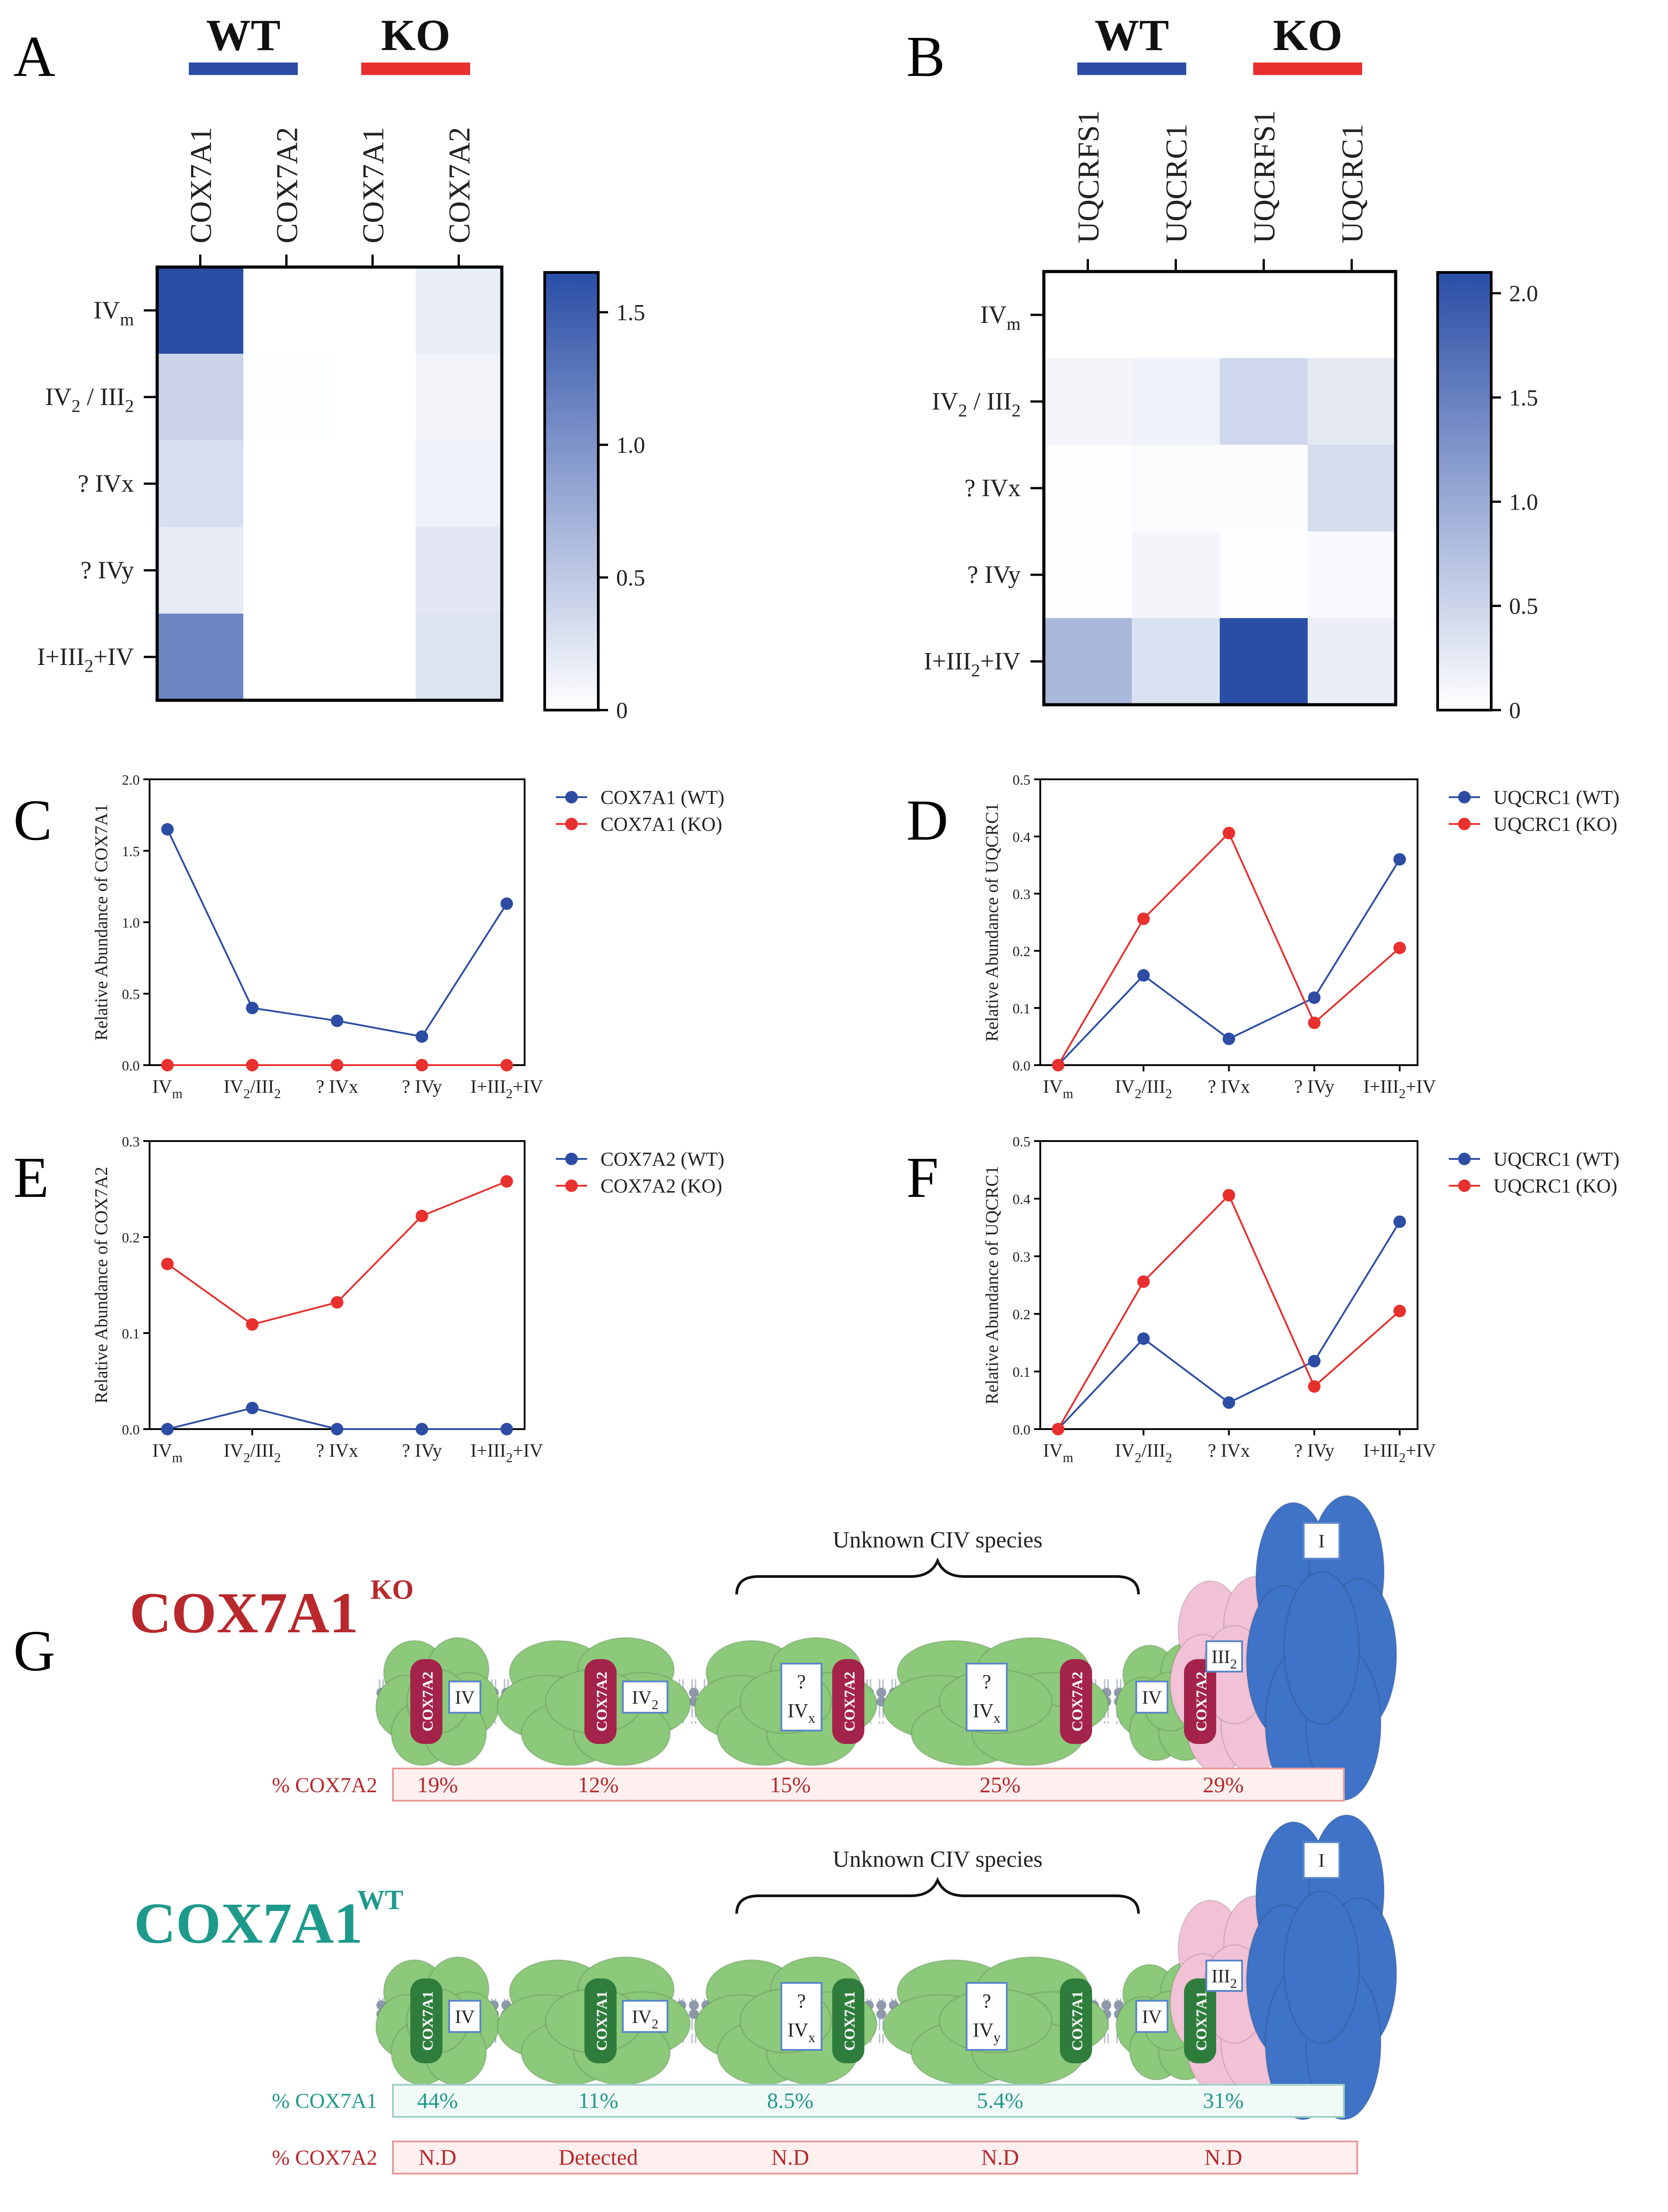 Image resolution: width=1668 pixels, height=2212 pixels. Describe the element at coordinates (875, 2158) in the screenshot. I see `wt-cox7a2-box` at that location.